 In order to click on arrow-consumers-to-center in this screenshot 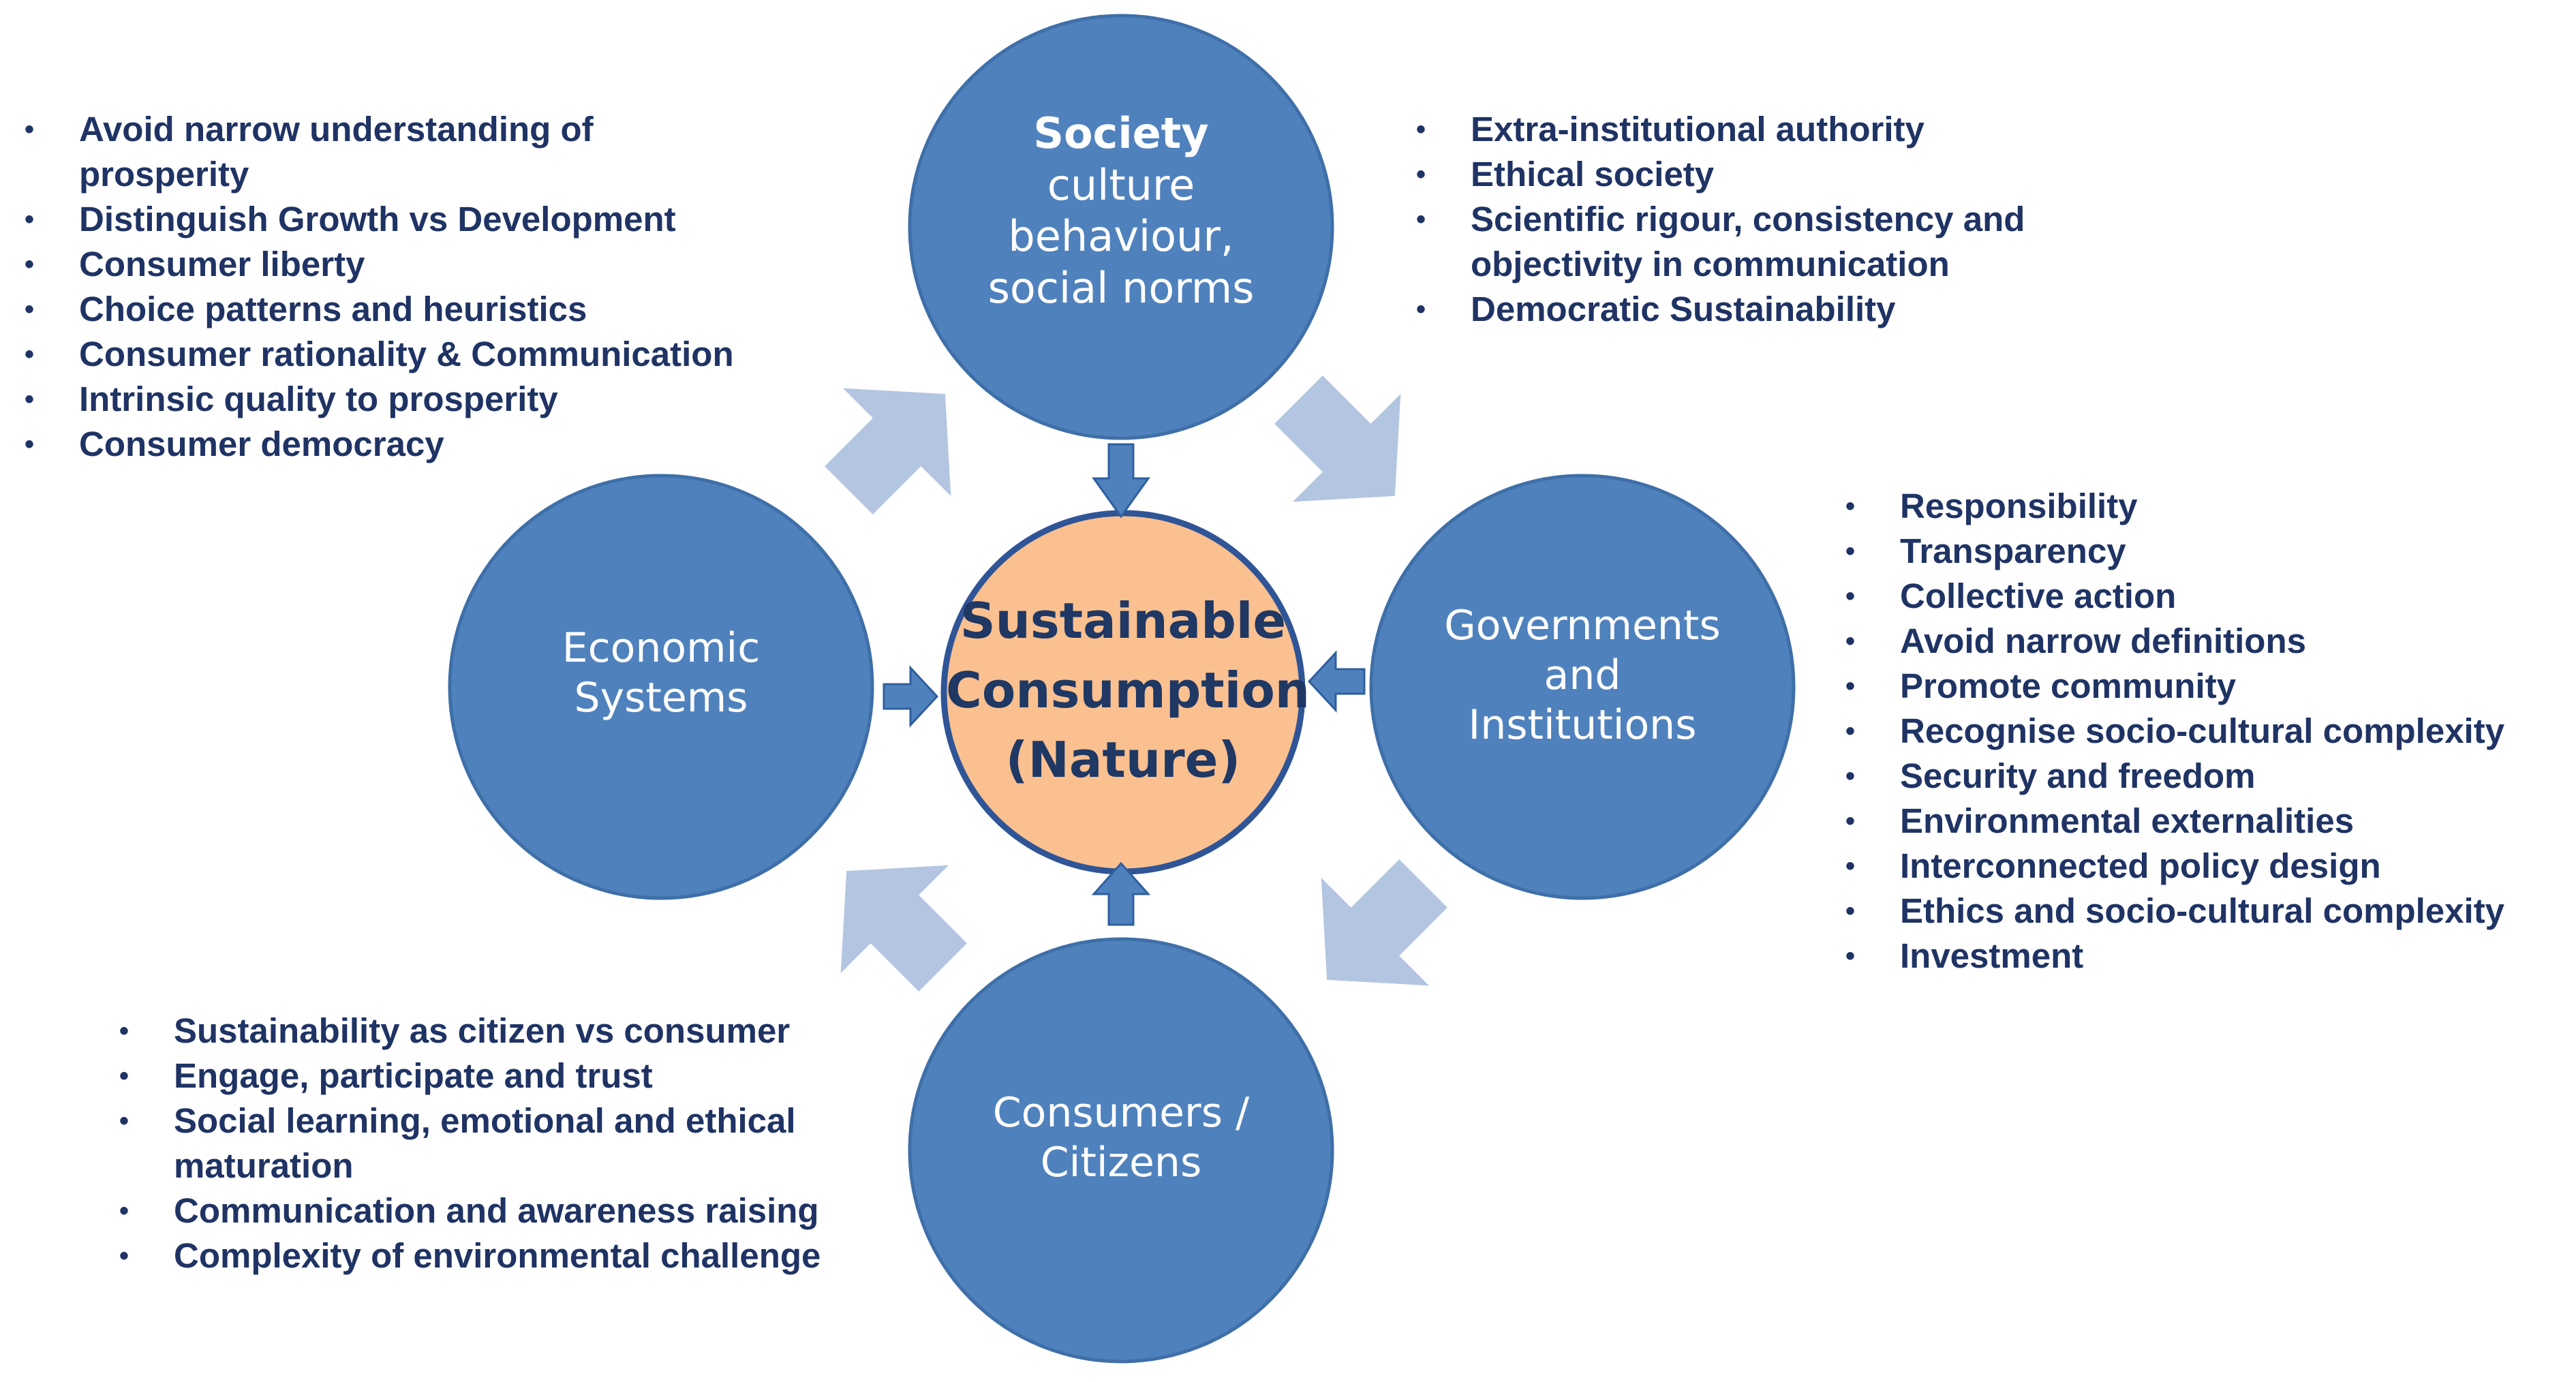, I will do `click(1121, 893)`.